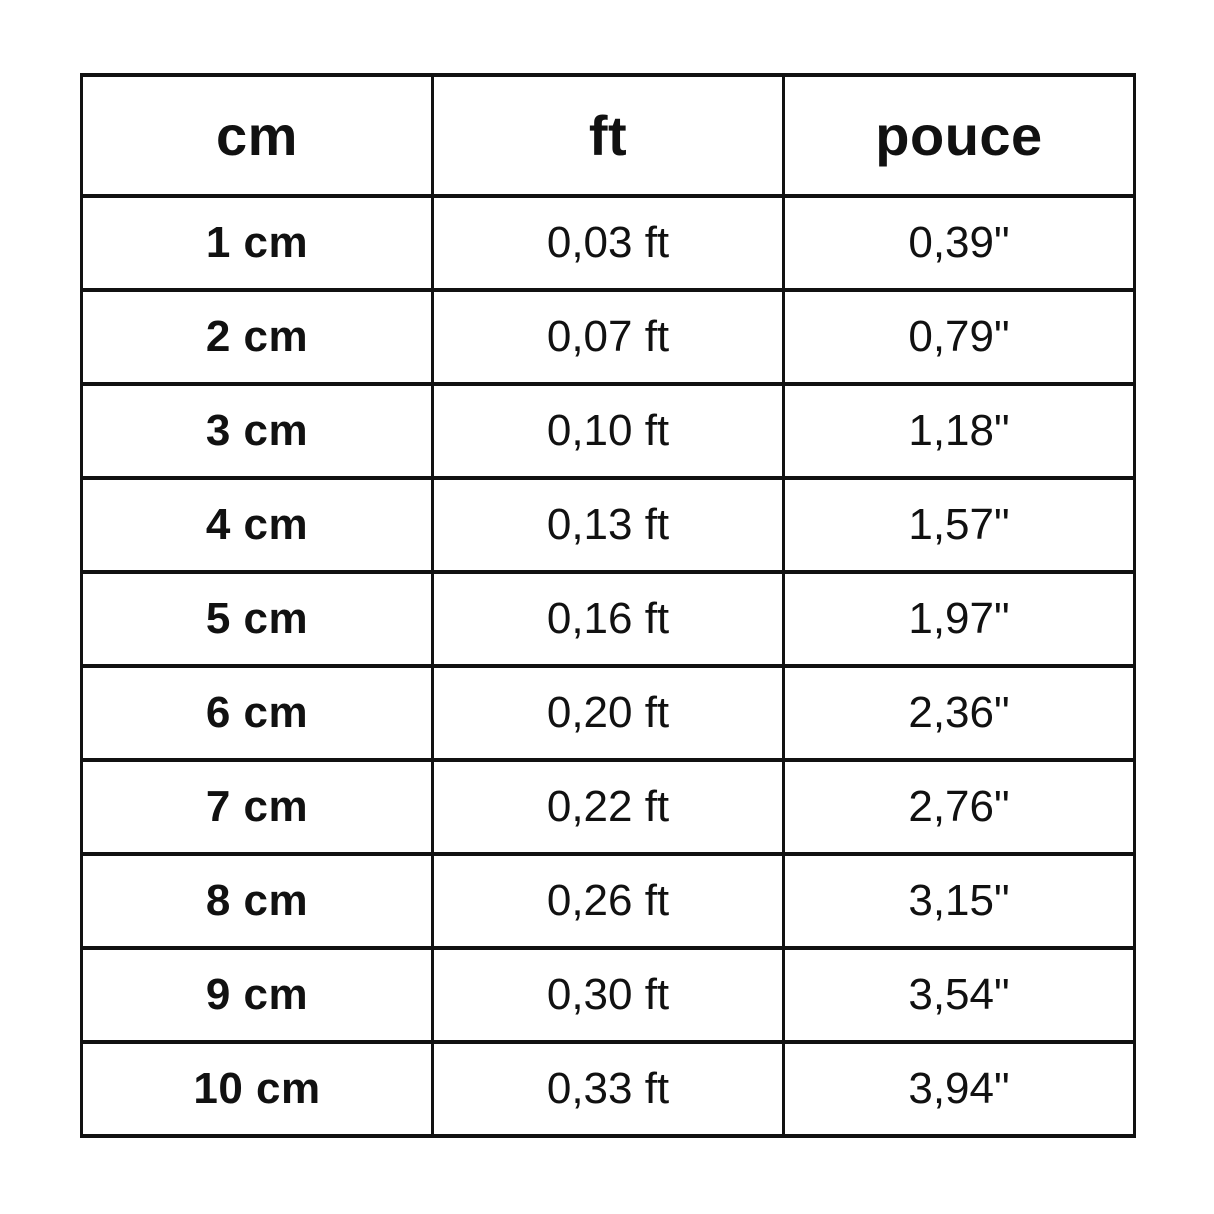  I want to click on table-row: 7 cm 0,22 ft 2,76", so click(608, 807).